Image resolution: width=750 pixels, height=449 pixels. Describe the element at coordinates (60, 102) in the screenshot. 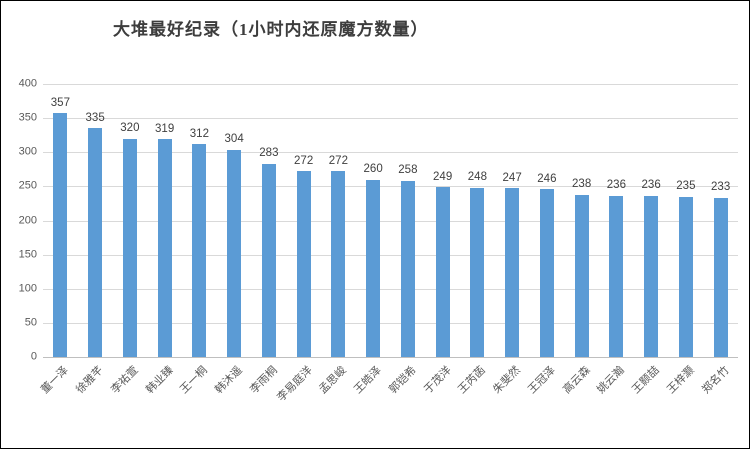

I see `bar-value-label: 357` at that location.